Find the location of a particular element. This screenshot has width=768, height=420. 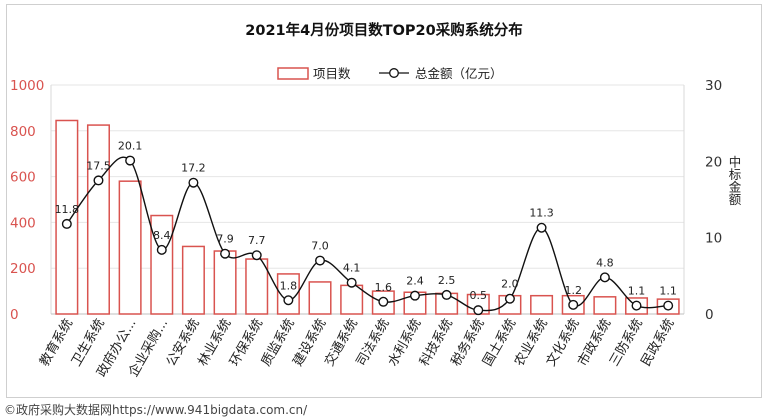

amount-label-5: 7.9 is located at coordinates (225, 239).